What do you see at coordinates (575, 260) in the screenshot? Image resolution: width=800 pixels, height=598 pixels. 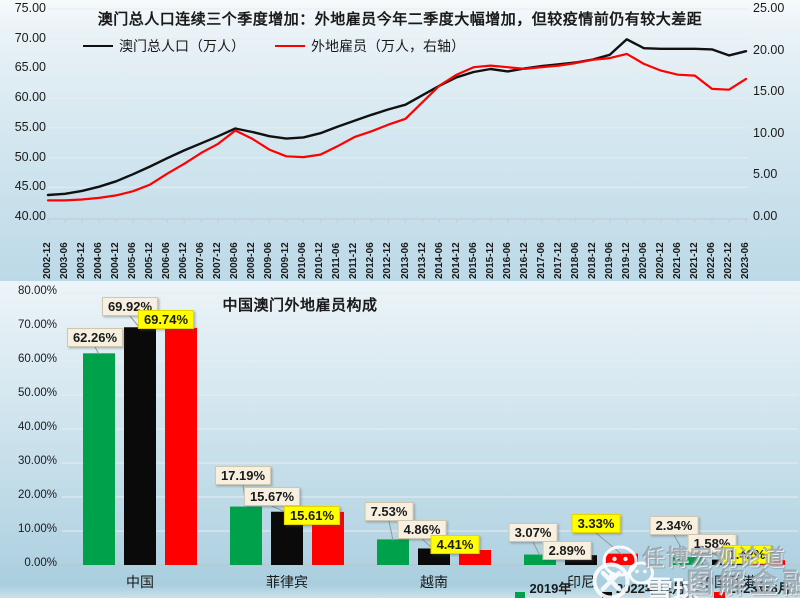 I see `x-axis-label: 2018-06` at bounding box center [575, 260].